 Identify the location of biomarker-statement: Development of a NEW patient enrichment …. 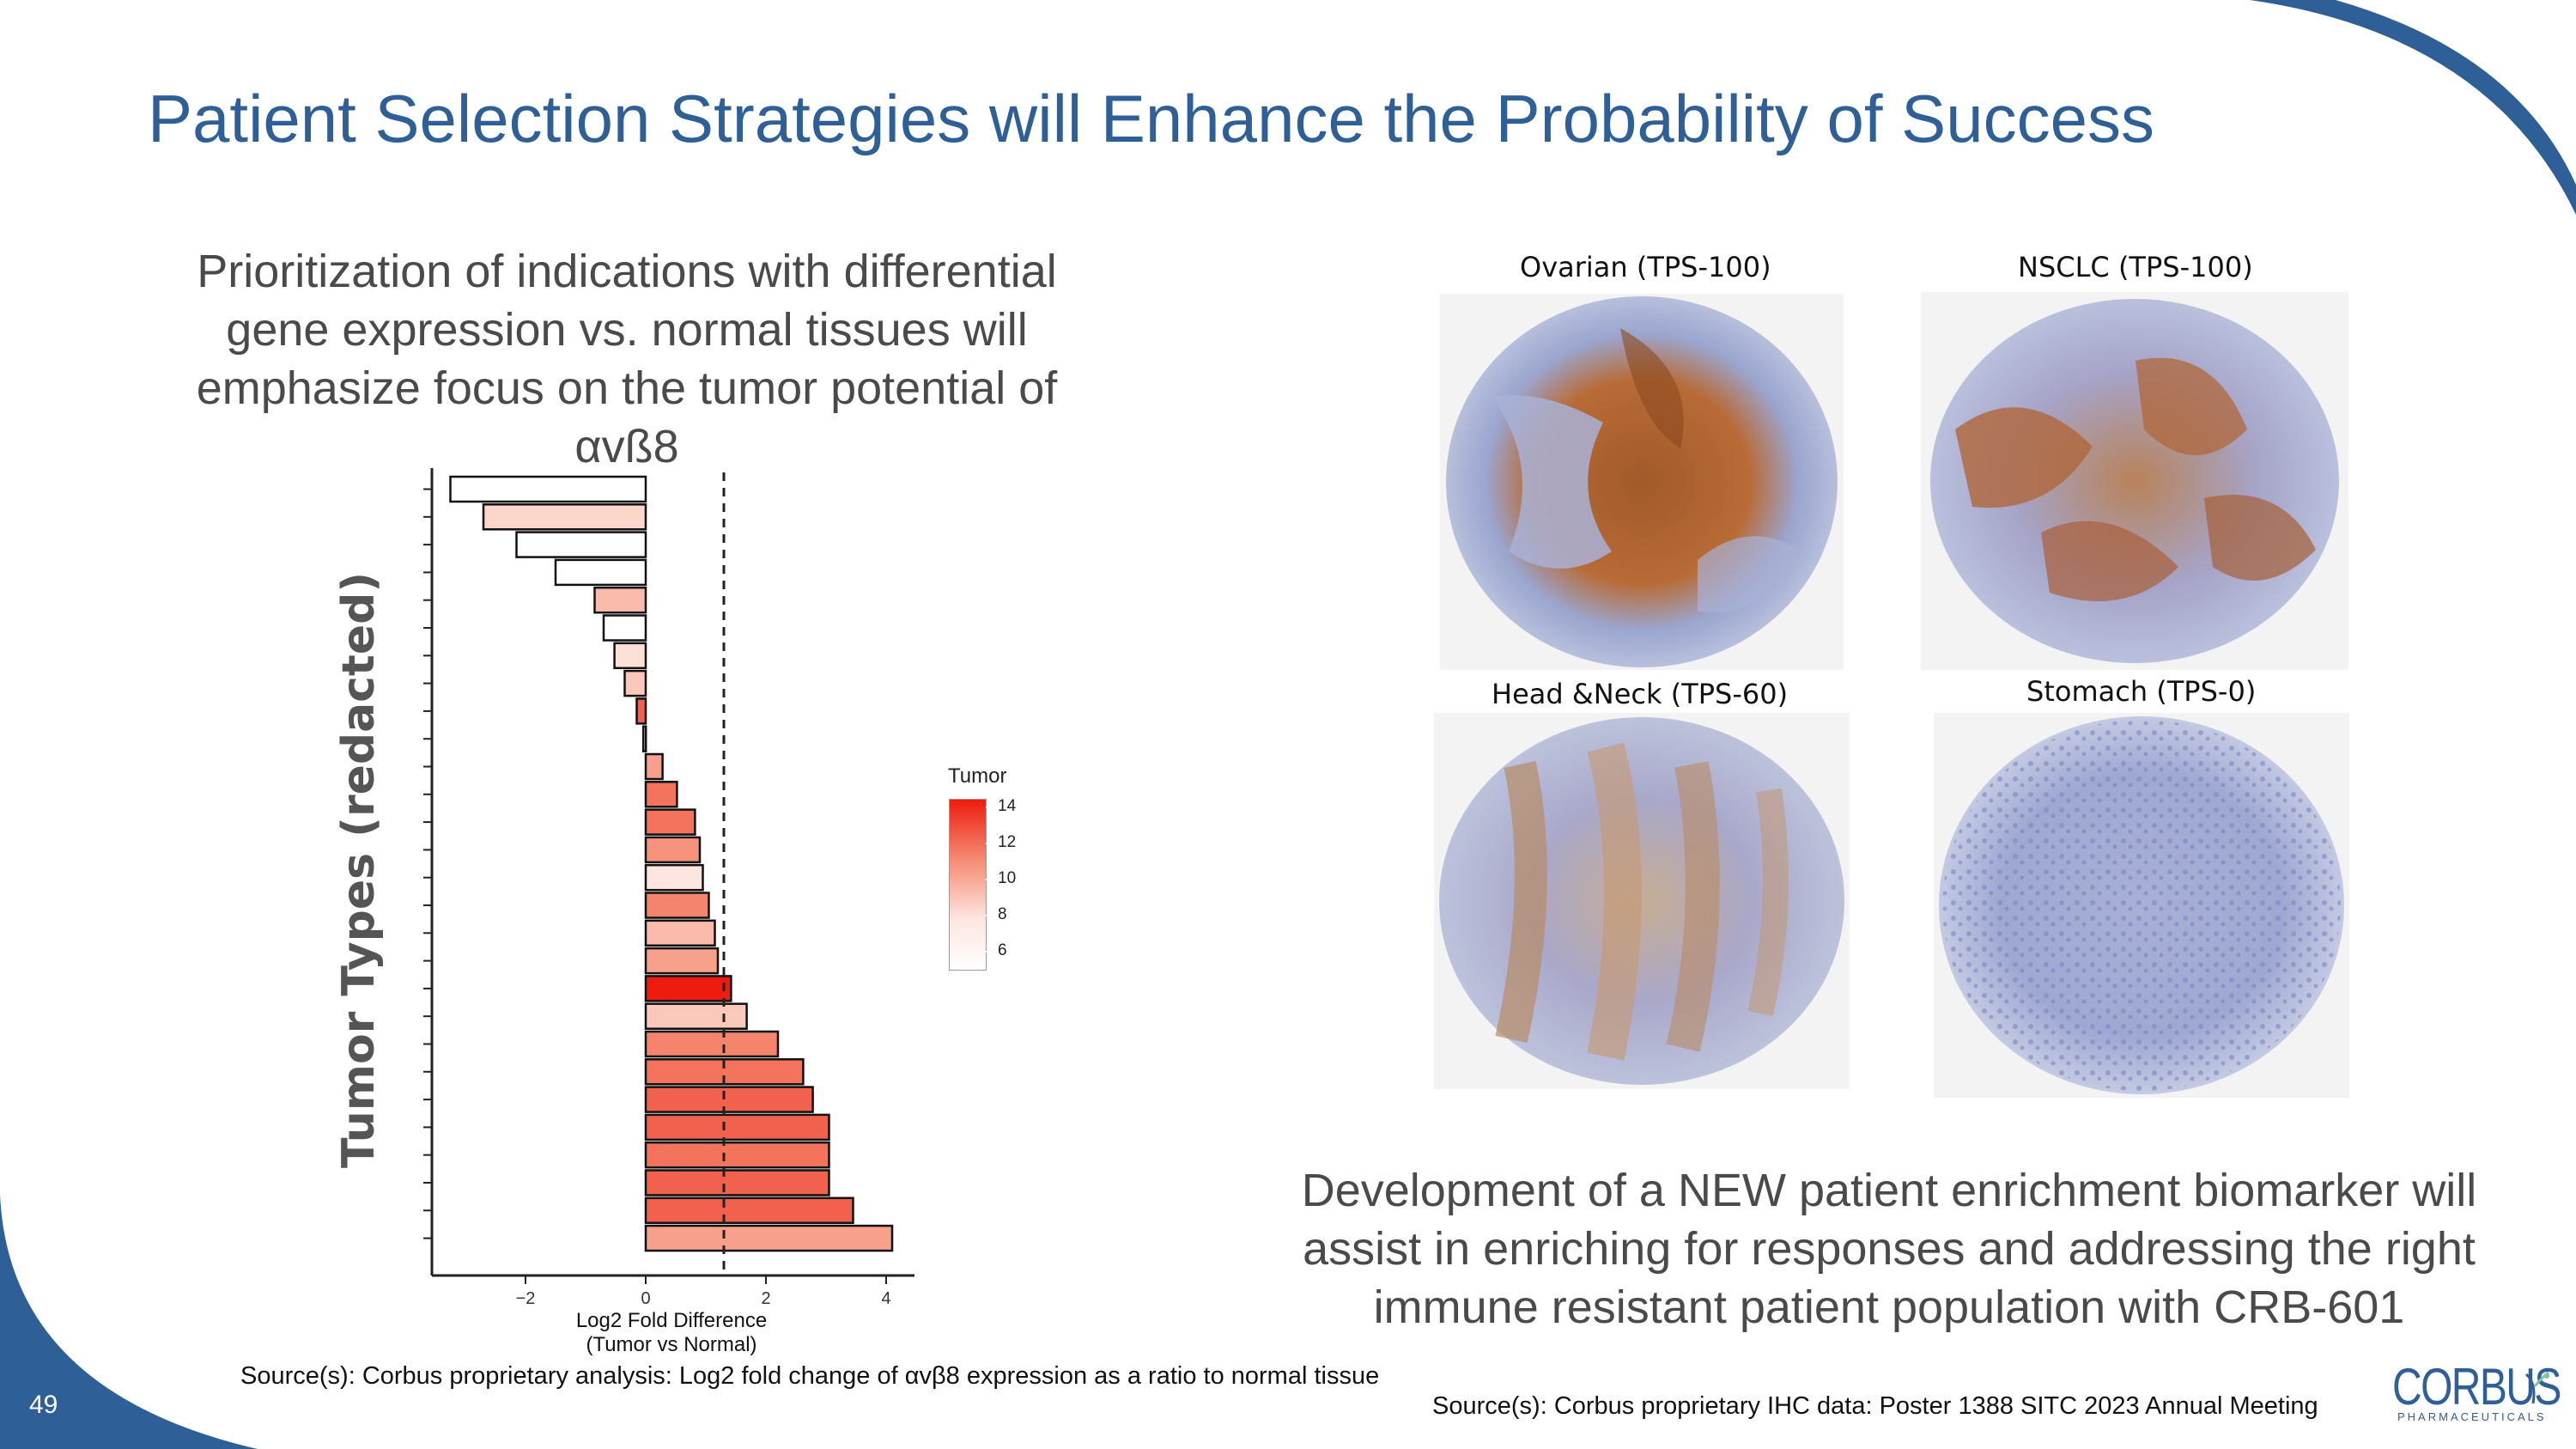
(1889, 1249).